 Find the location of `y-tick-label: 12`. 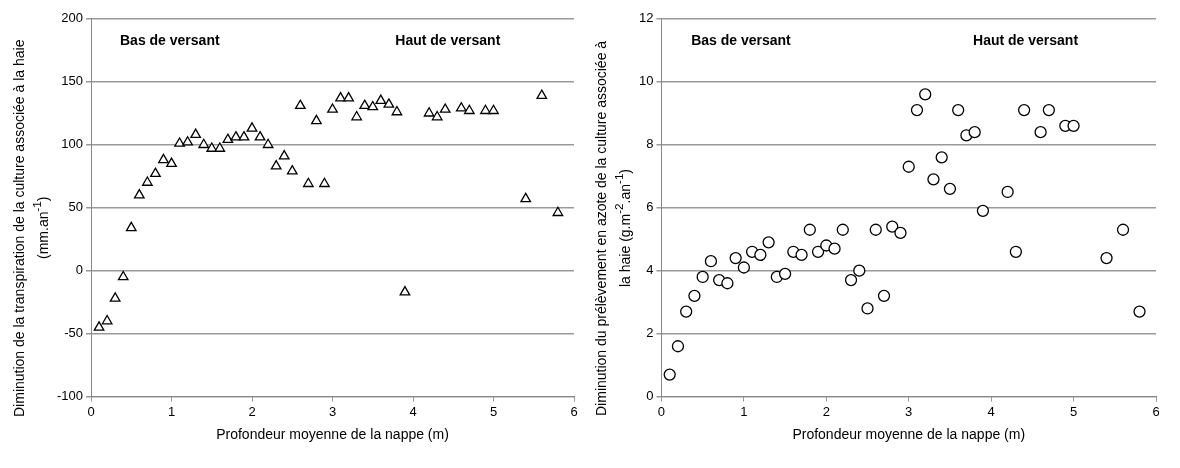

y-tick-label: 12 is located at coordinates (646, 18).